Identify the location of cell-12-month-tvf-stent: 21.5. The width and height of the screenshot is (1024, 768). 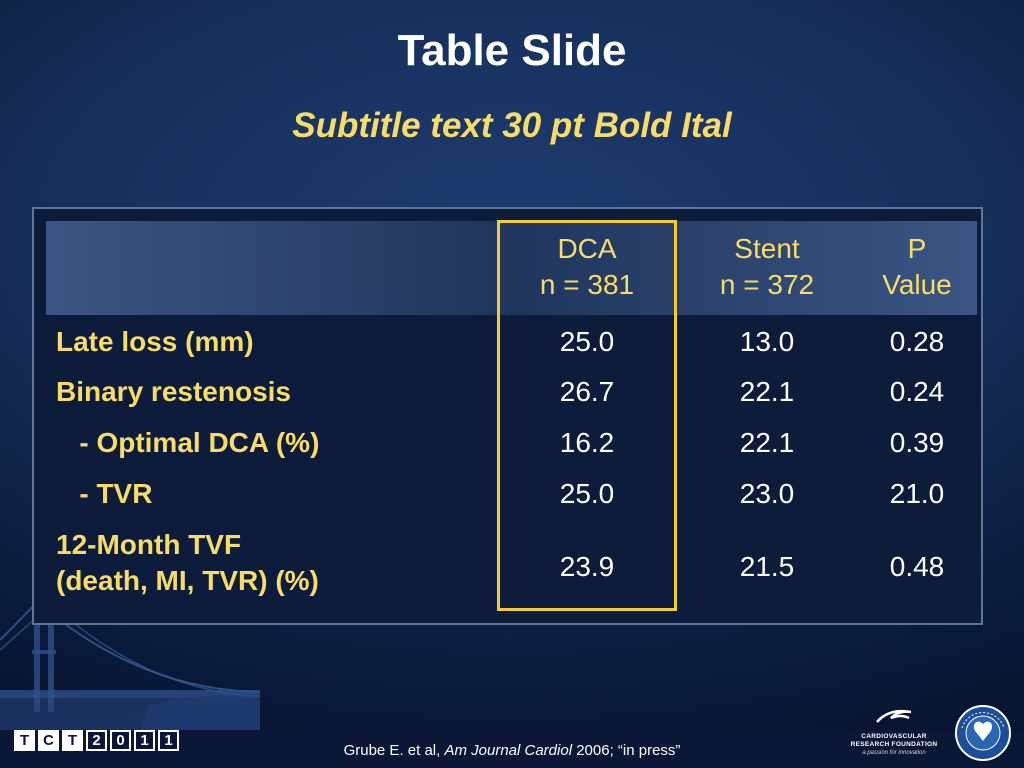
(767, 566).